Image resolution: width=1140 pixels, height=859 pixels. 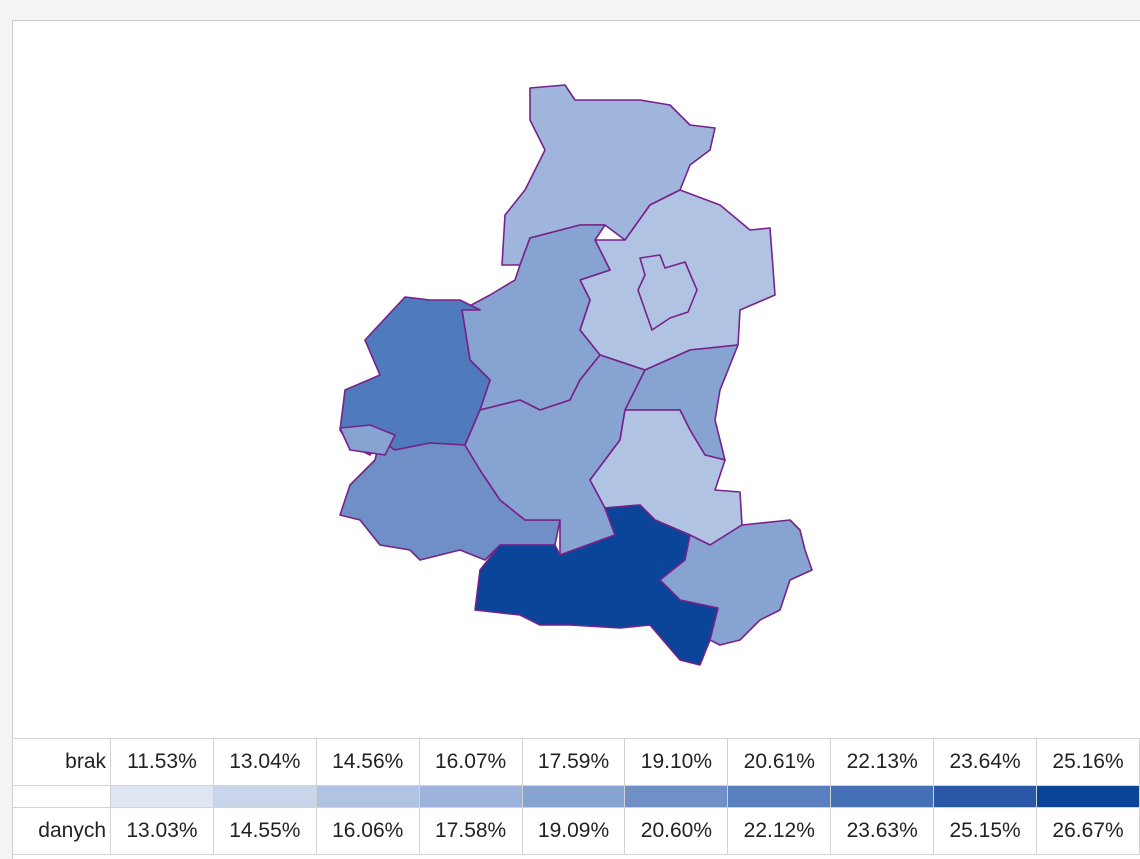 What do you see at coordinates (779, 762) in the screenshot?
I see `range-from: 20.61%` at bounding box center [779, 762].